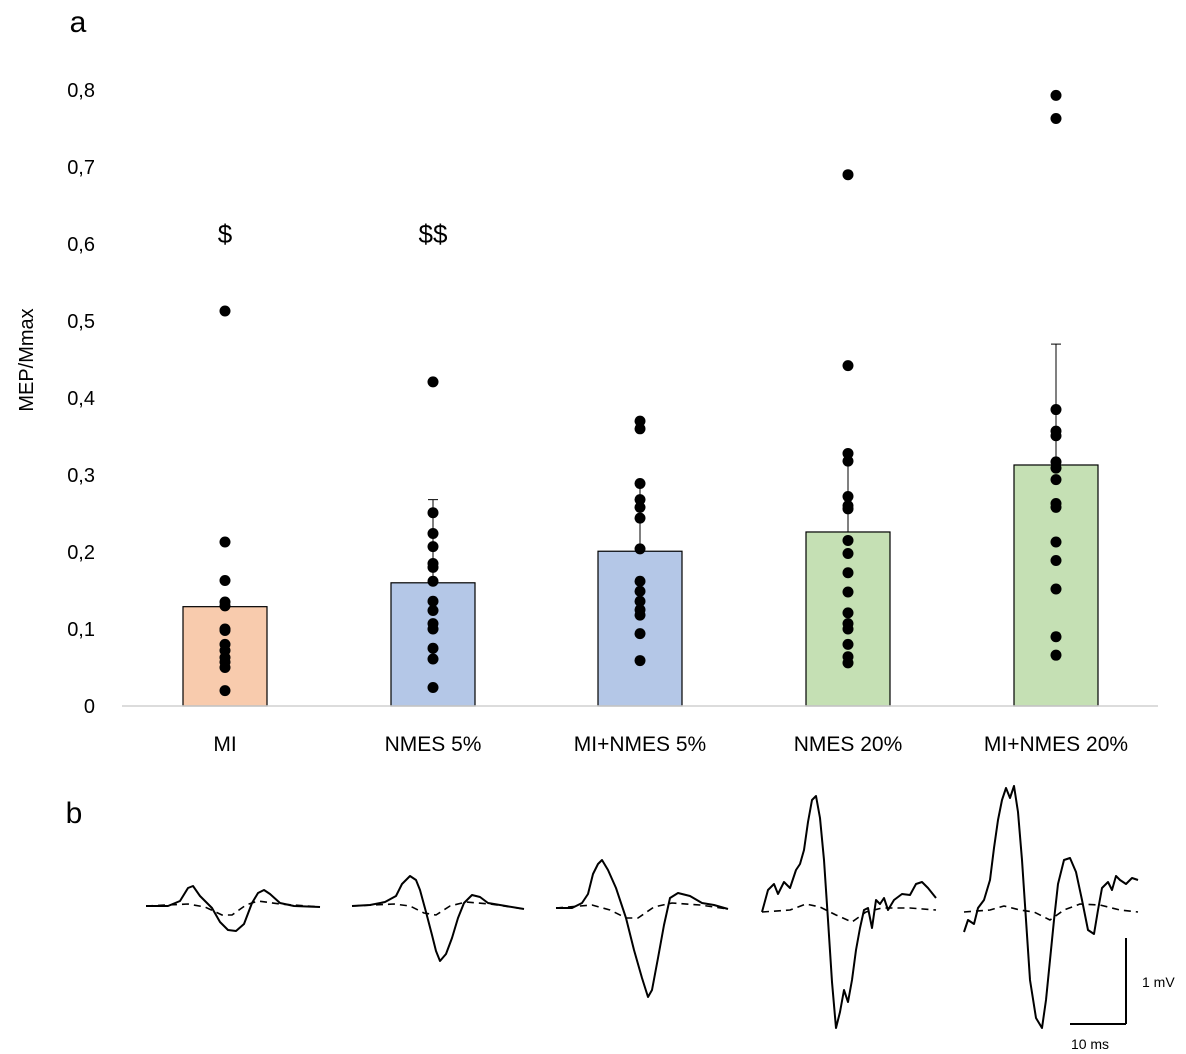 This screenshot has width=1186, height=1054. I want to click on trace-mi, so click(233, 908).